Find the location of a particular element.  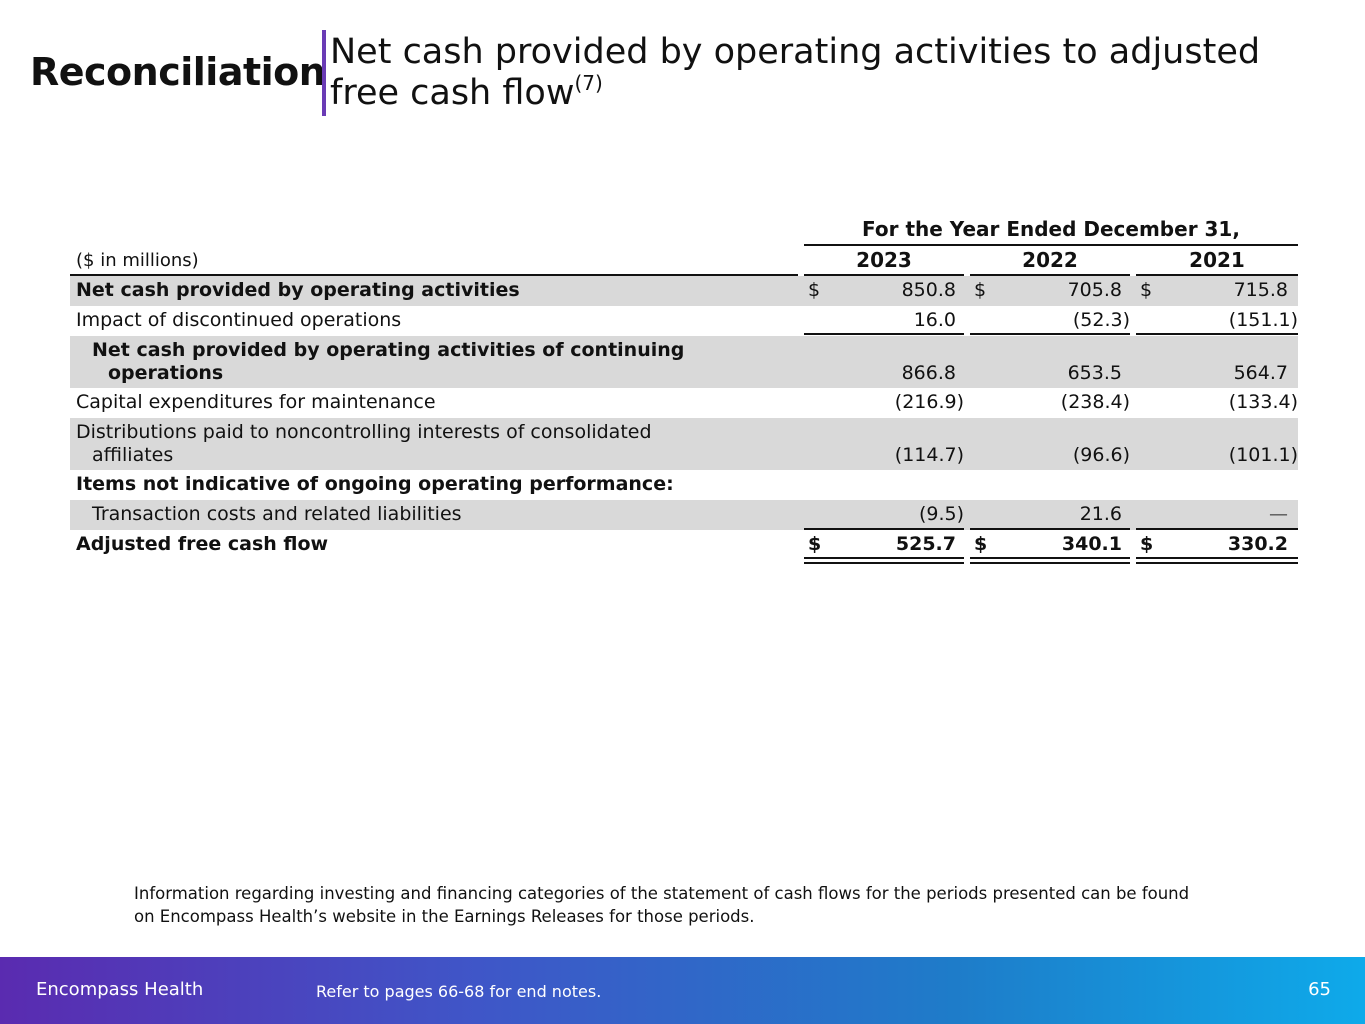

total-label: Adjusted free cash flow is located at coordinates (202, 544).